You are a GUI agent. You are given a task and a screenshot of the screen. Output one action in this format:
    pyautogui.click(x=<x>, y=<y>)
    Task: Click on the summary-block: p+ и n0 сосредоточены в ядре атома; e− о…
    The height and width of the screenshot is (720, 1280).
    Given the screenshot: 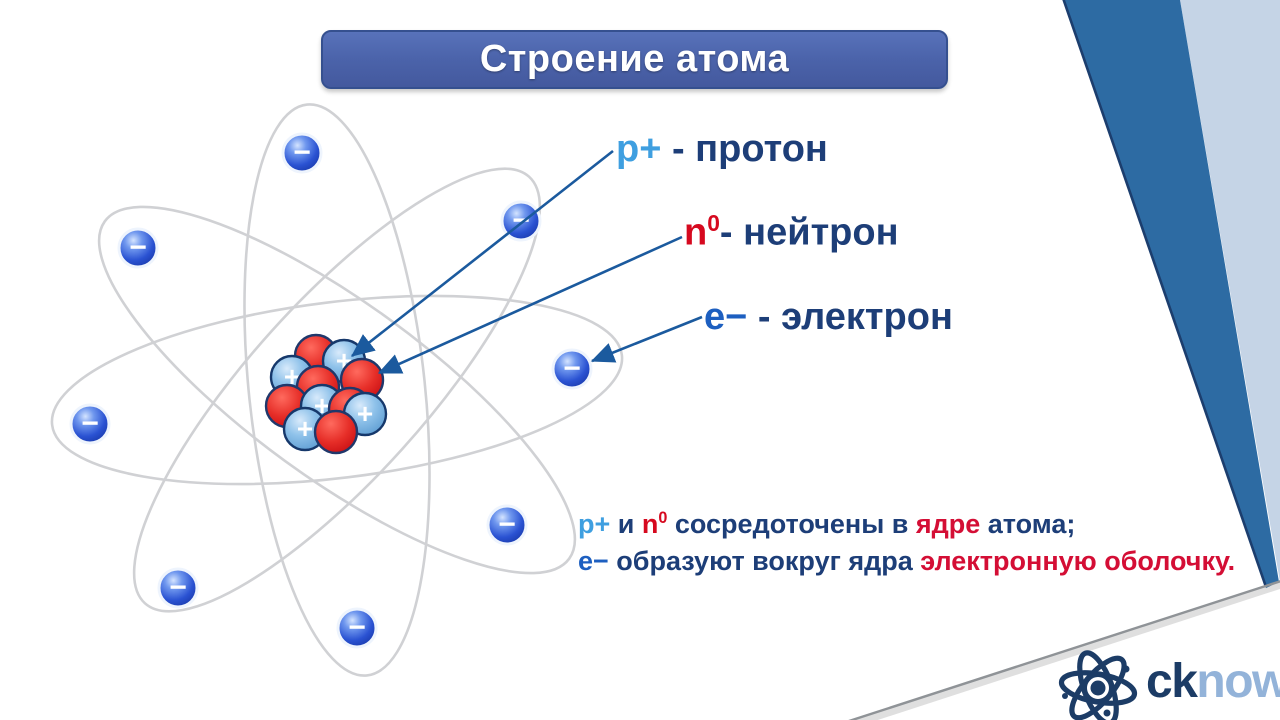 What is the action you would take?
    pyautogui.click(x=906, y=540)
    